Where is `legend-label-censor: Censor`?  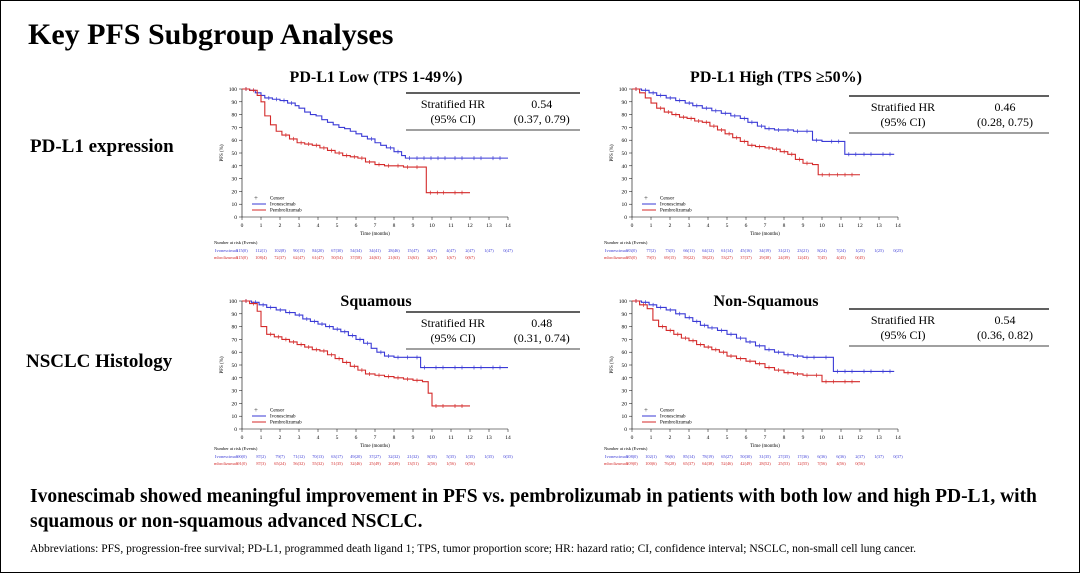 legend-label-censor: Censor is located at coordinates (667, 199).